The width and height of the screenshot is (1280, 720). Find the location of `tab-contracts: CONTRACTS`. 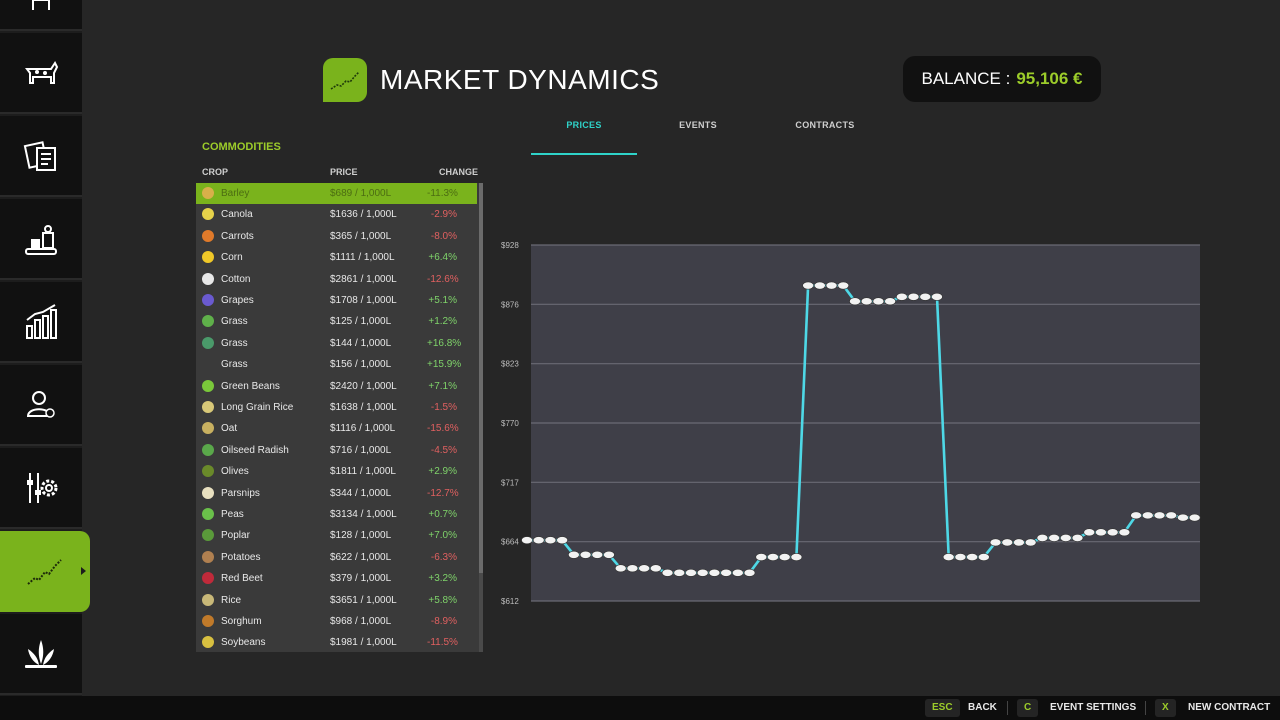

tab-contracts: CONTRACTS is located at coordinates (825, 125).